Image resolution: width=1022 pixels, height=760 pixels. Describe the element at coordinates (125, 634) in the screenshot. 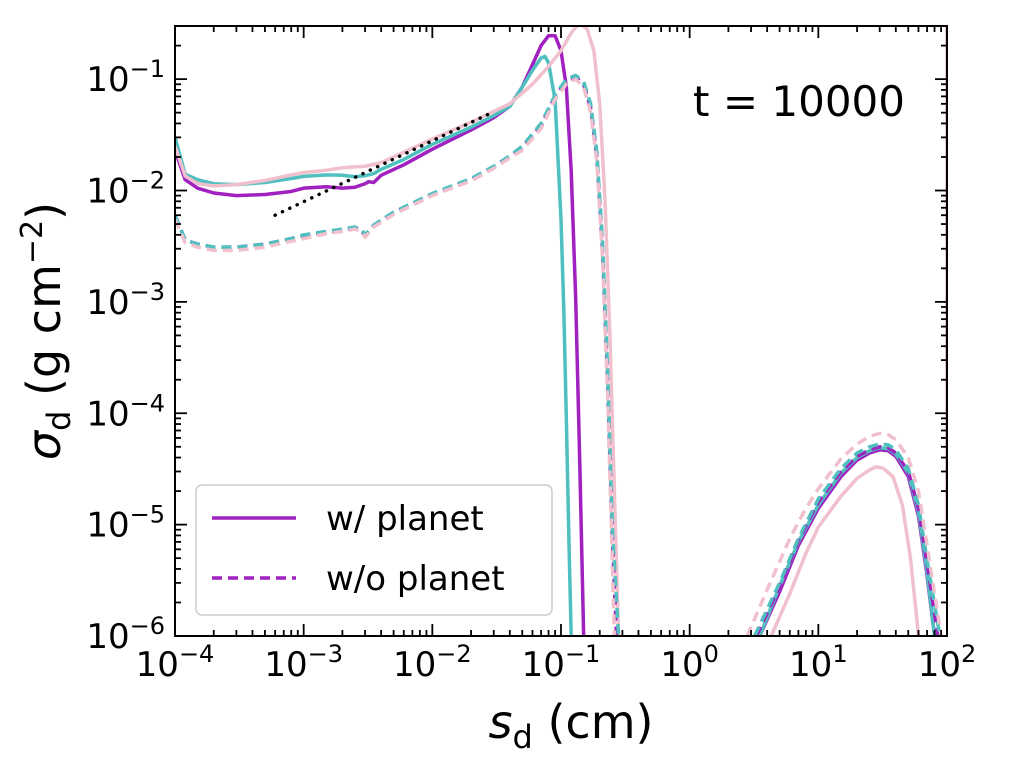

I see `y-tick-label: 10⁻⁶` at that location.